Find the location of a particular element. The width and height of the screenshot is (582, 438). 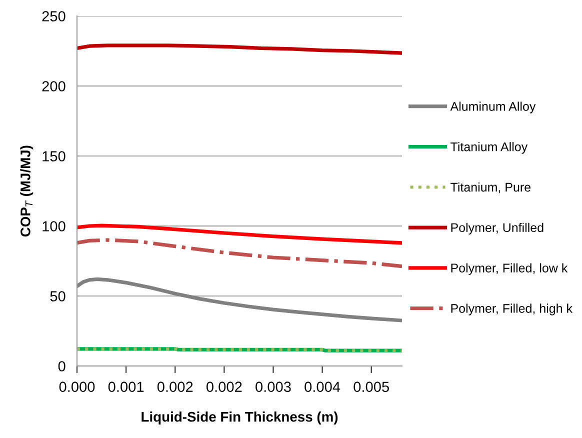

x-tick-label: 0.004 is located at coordinates (322, 387).